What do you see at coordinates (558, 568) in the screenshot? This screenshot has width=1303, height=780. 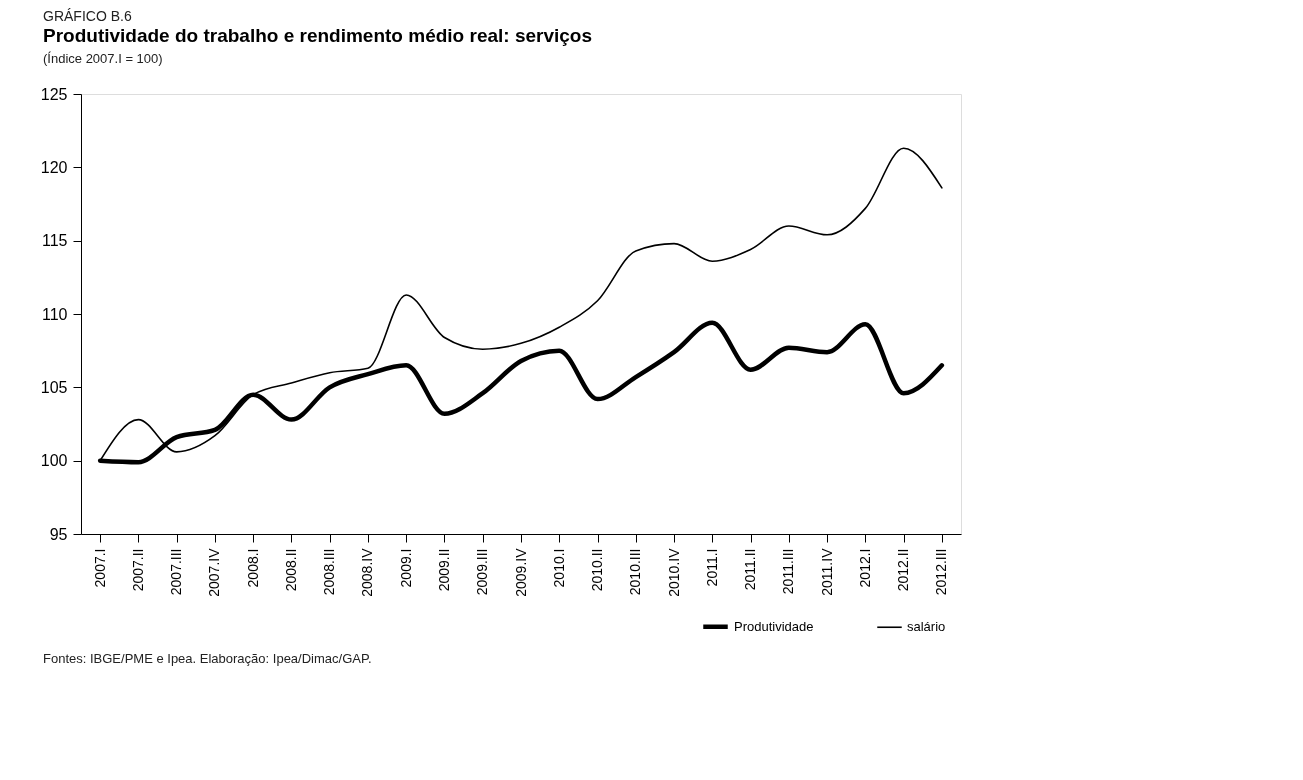 I see `x-tick-label: 2010.I` at bounding box center [558, 568].